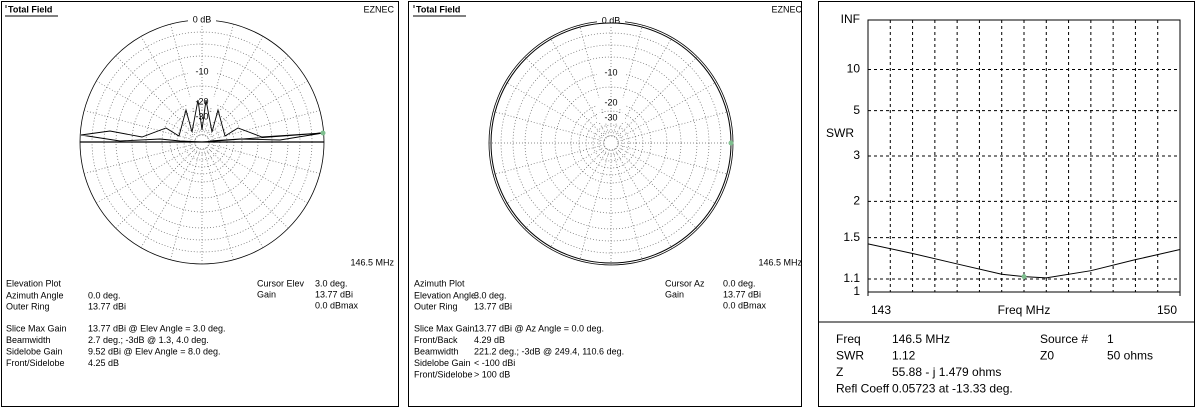  What do you see at coordinates (35, 295) in the screenshot?
I see `info-label: Azimuth Angle` at bounding box center [35, 295].